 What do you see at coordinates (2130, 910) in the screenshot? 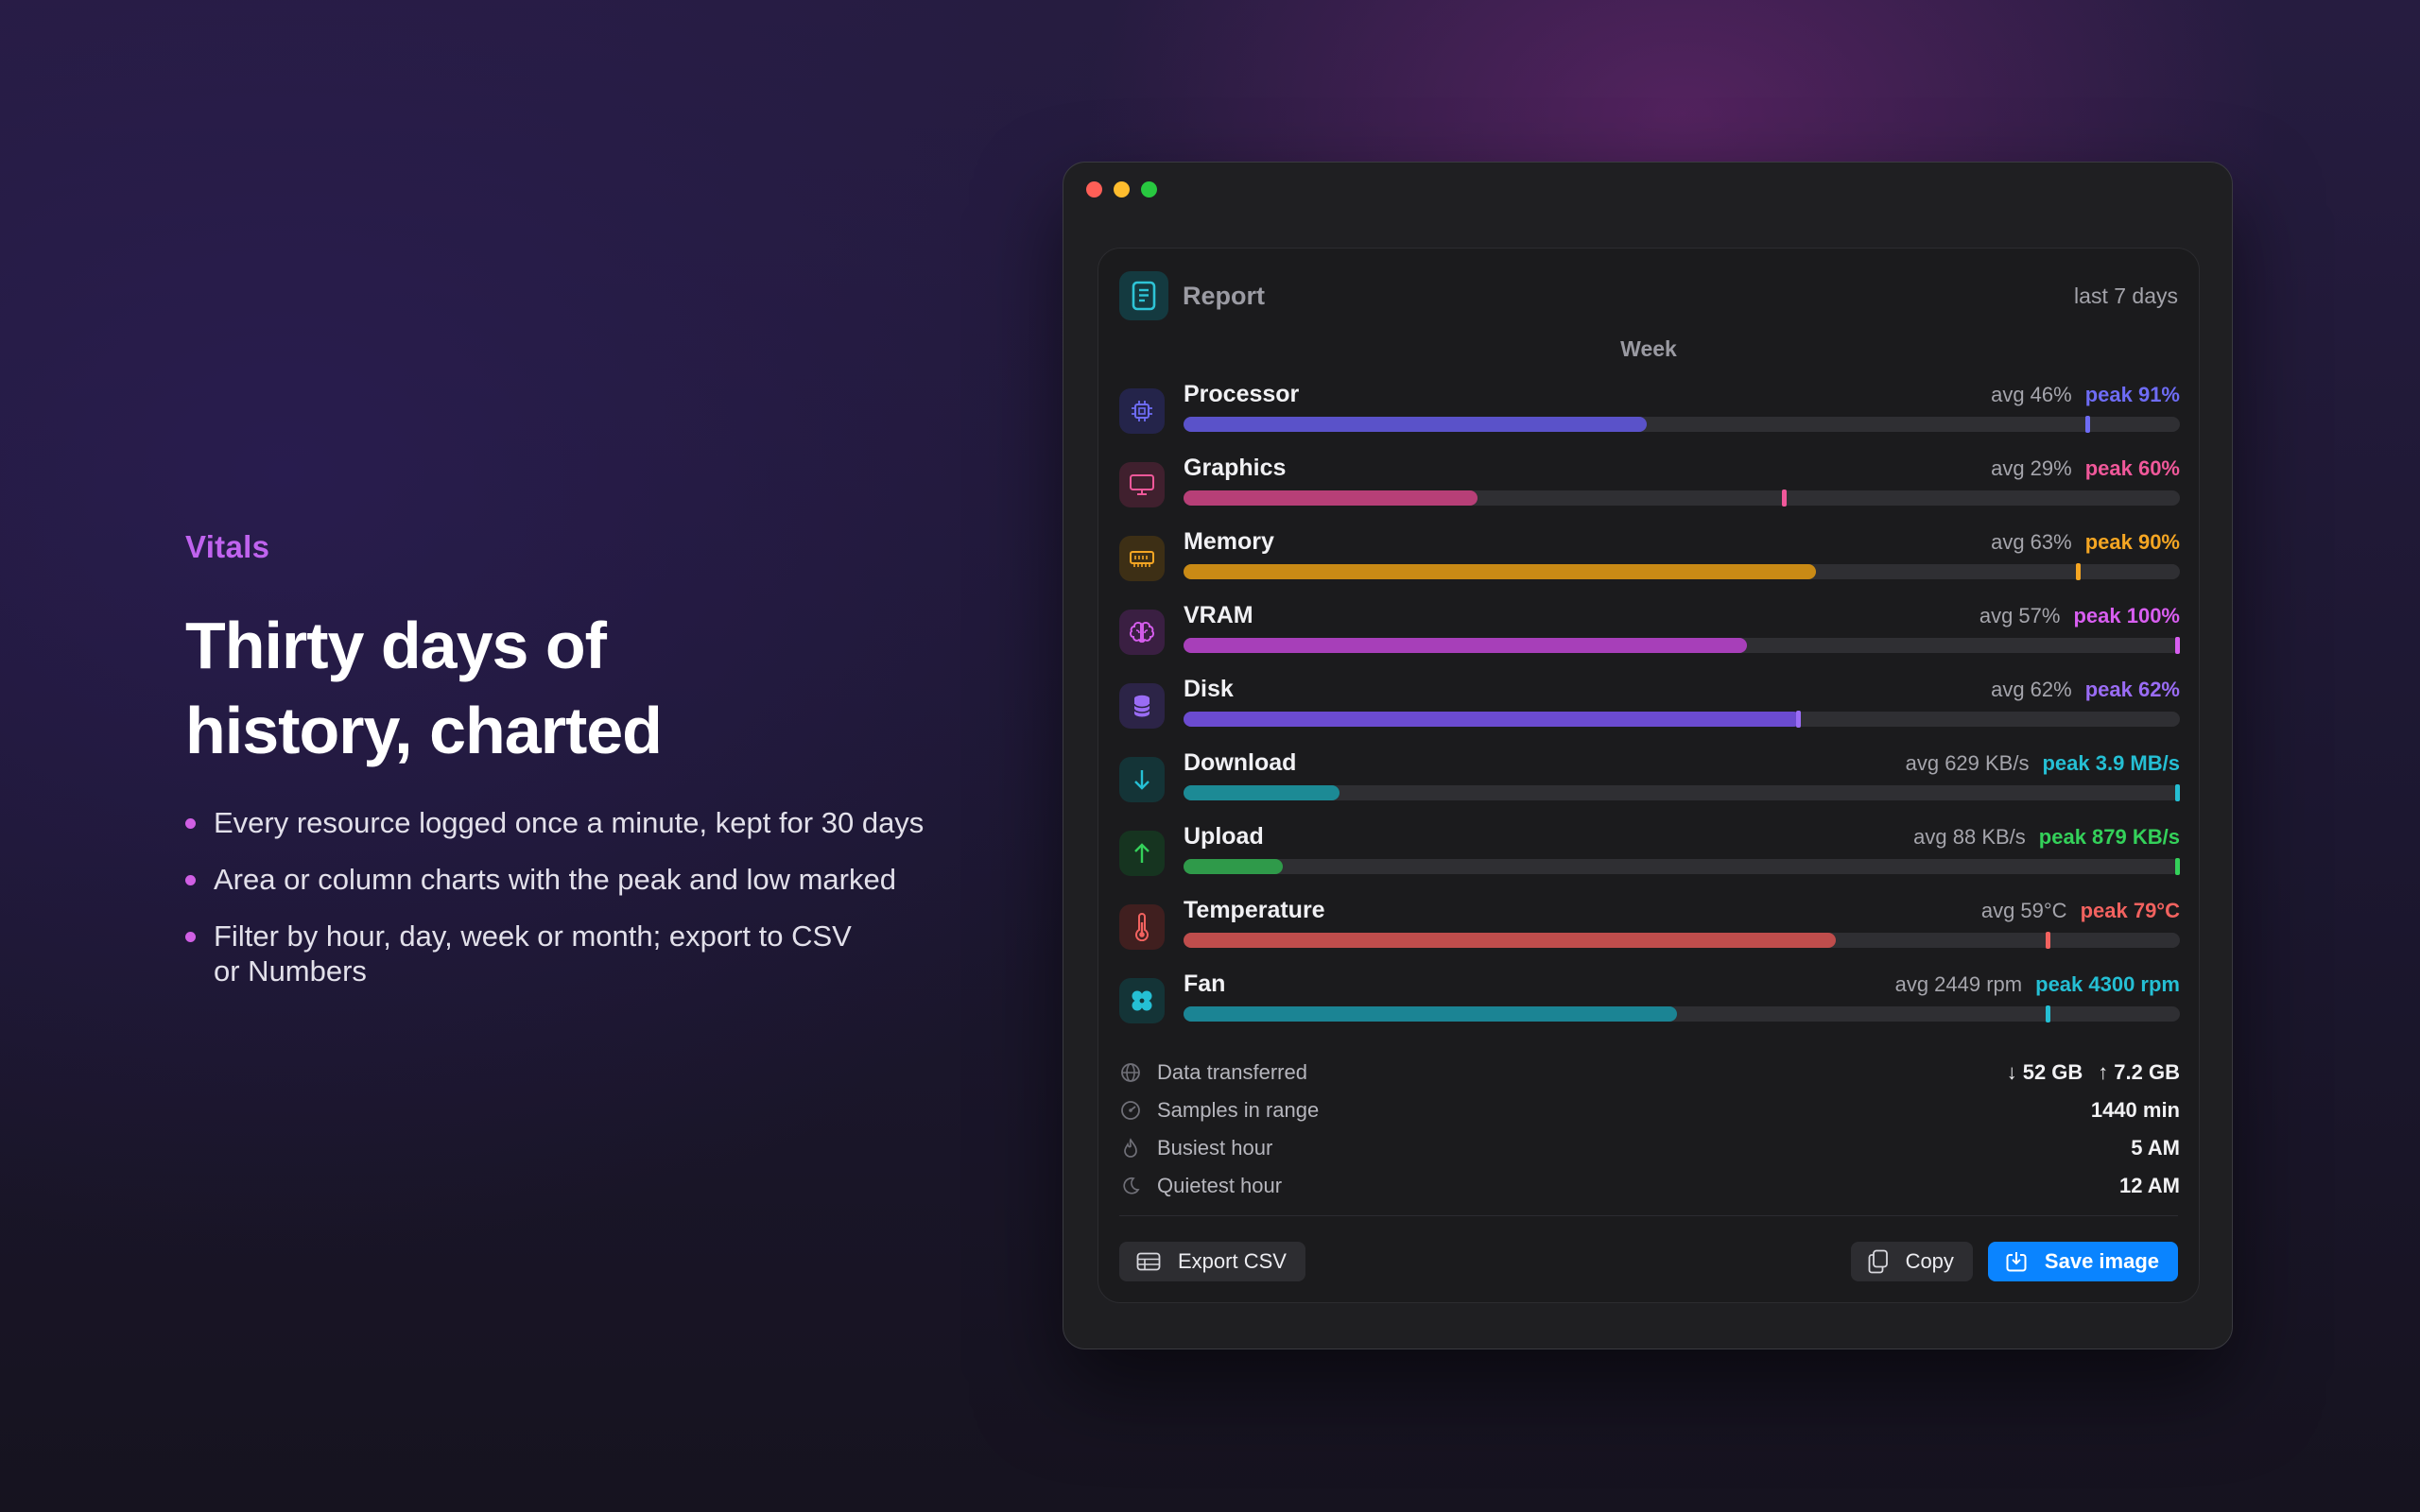
I see `metric-peak: peak 79°C` at bounding box center [2130, 910].